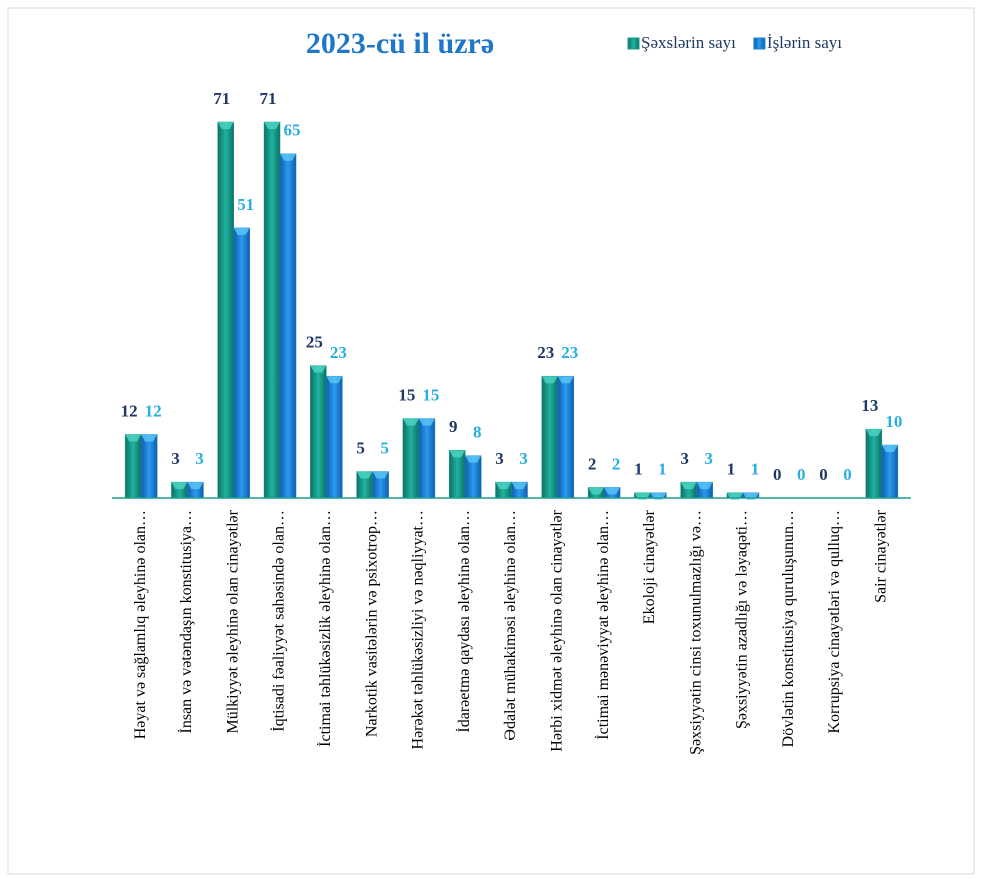 The width and height of the screenshot is (983, 879). I want to click on legend-label: Şəxslərin sayı, so click(688, 42).